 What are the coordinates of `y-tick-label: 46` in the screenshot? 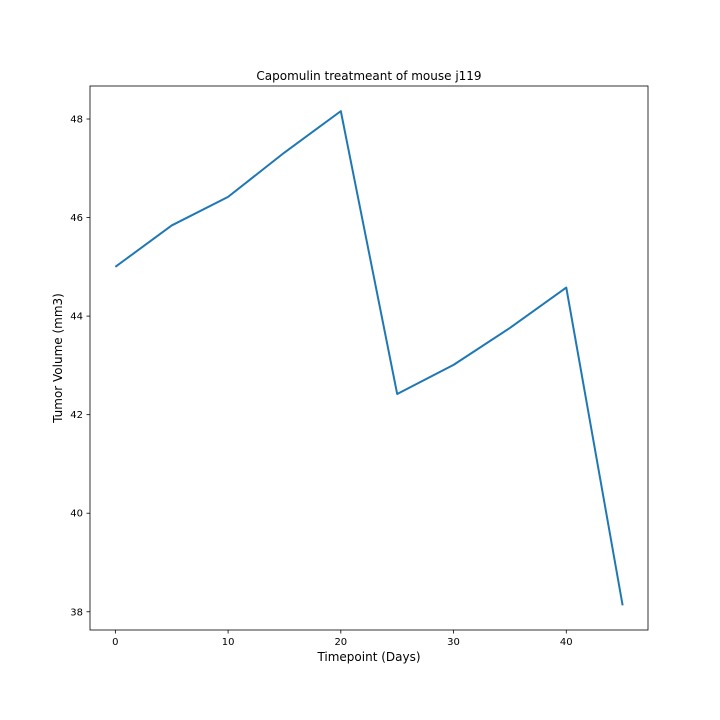 It's located at (76, 218).